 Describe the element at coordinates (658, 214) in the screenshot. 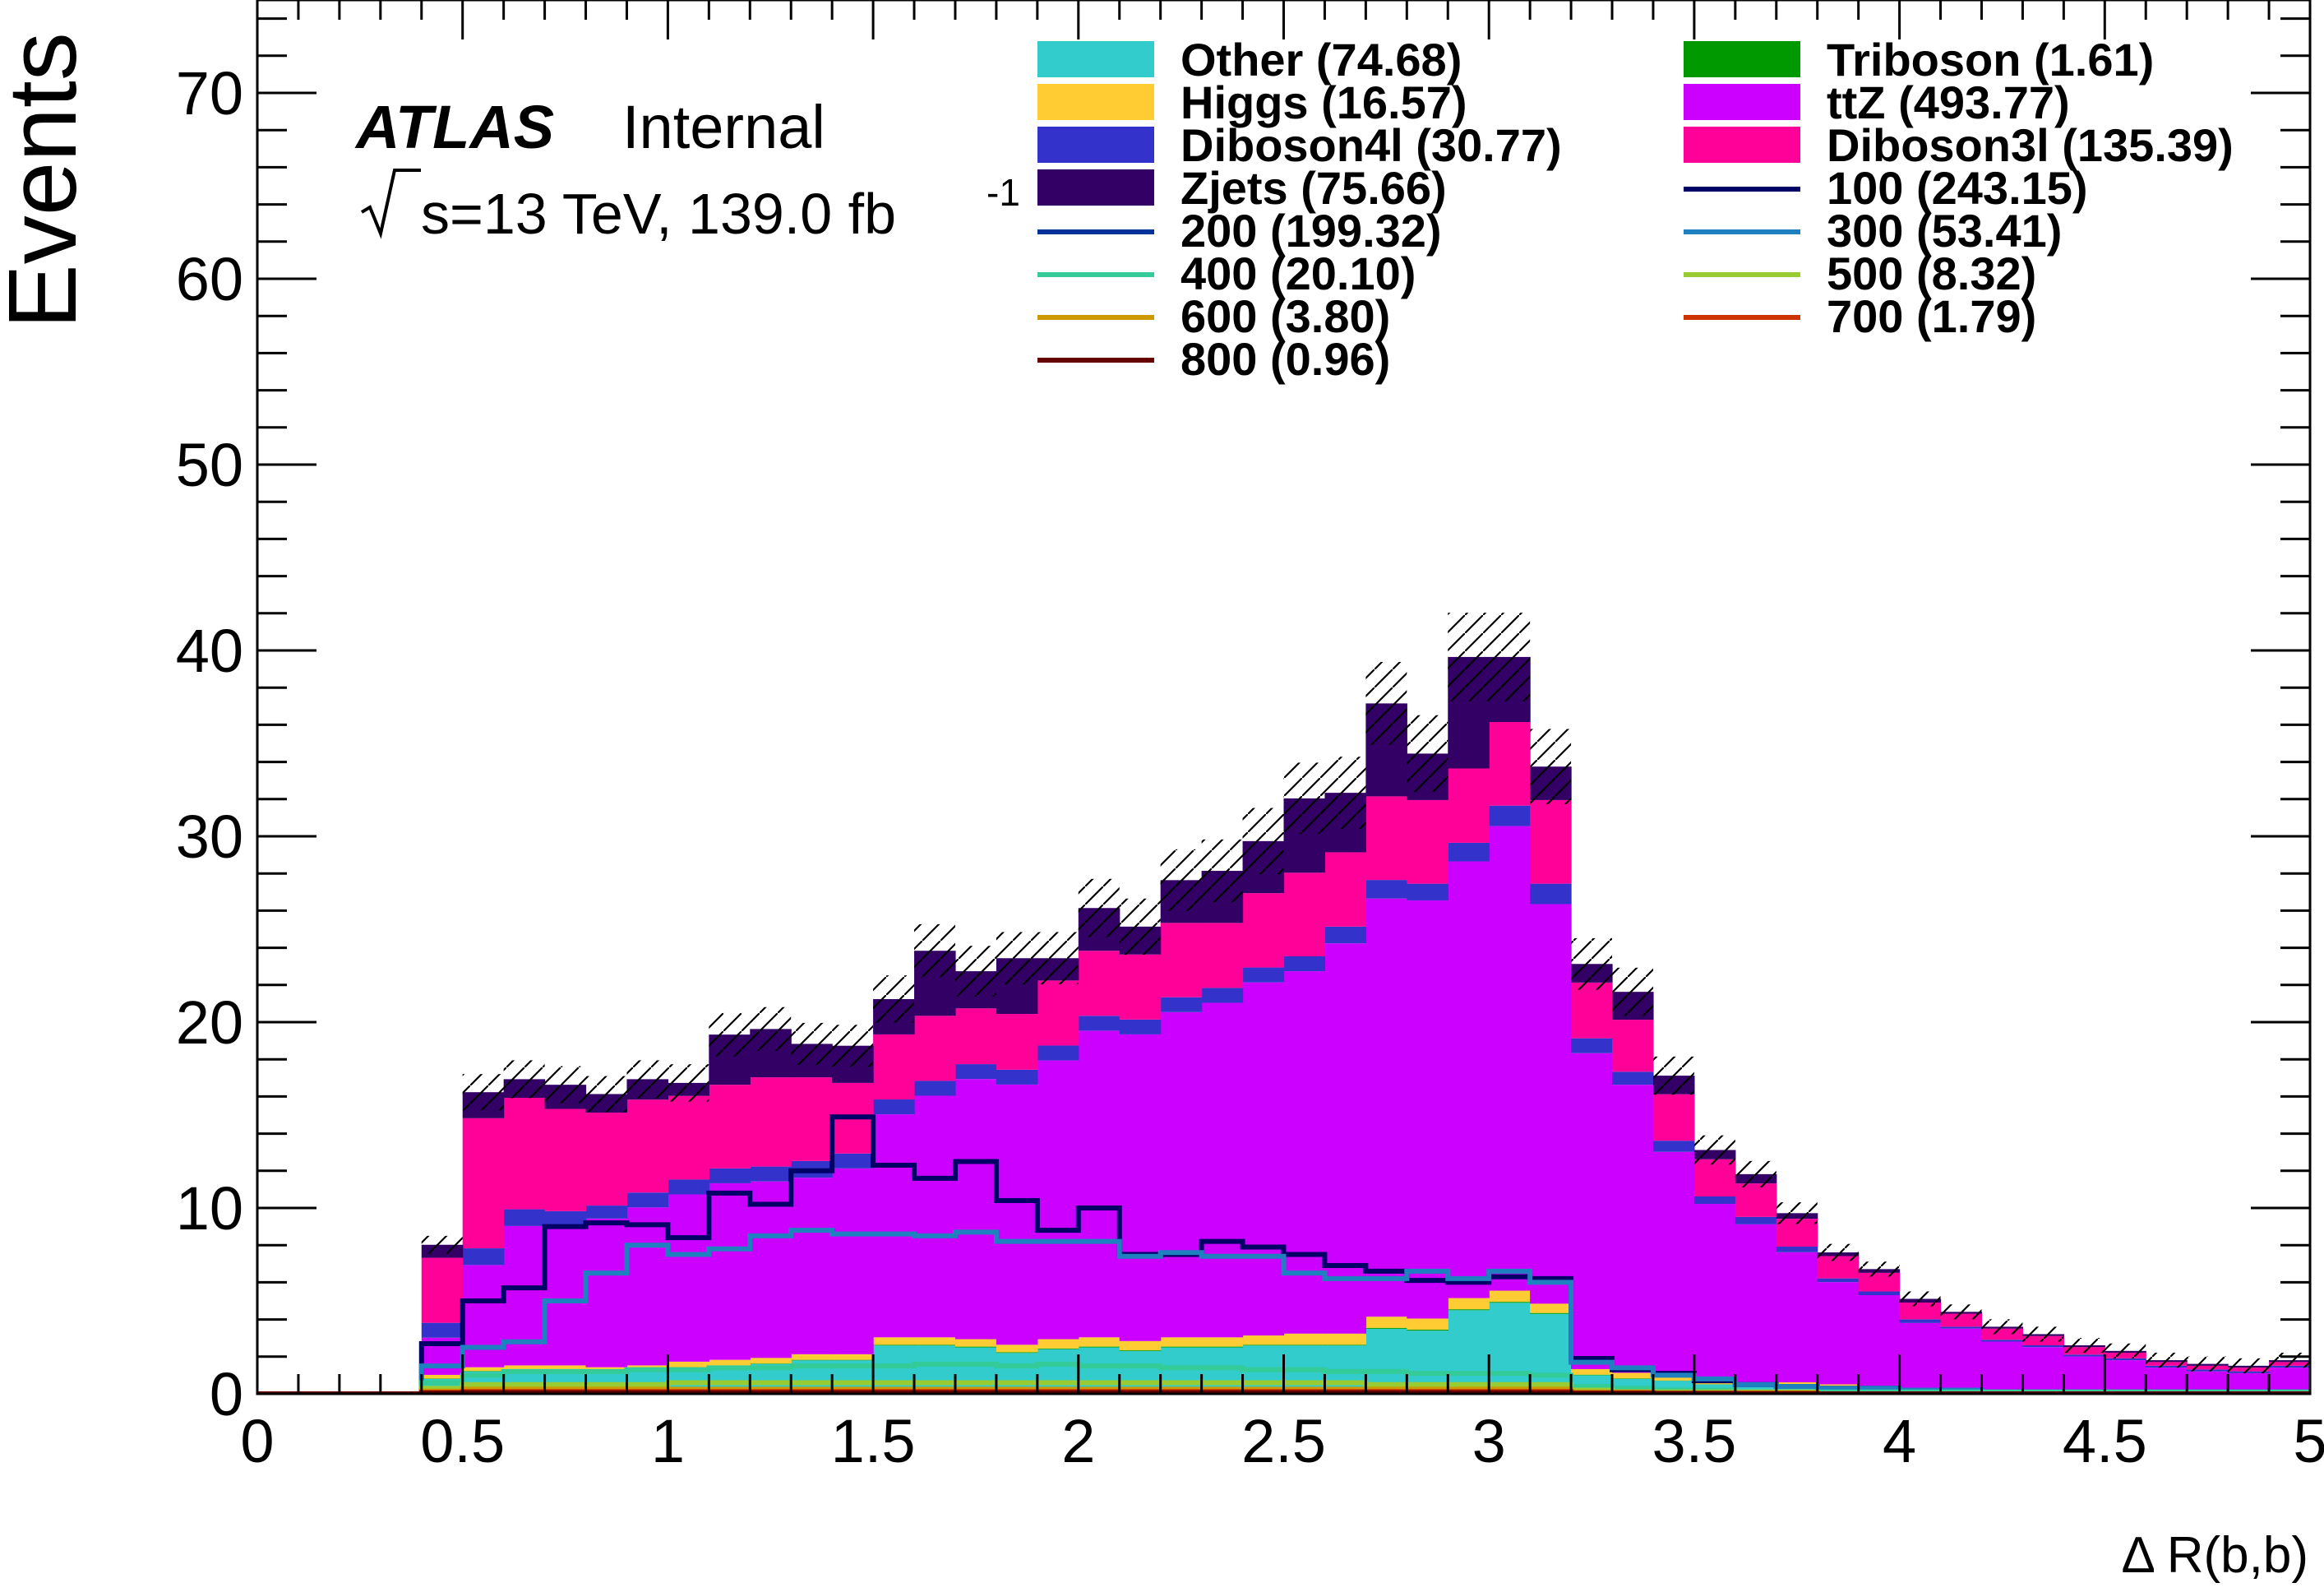

I see `energy-lumi-text: s=13 TeV, 139.0 fb` at that location.